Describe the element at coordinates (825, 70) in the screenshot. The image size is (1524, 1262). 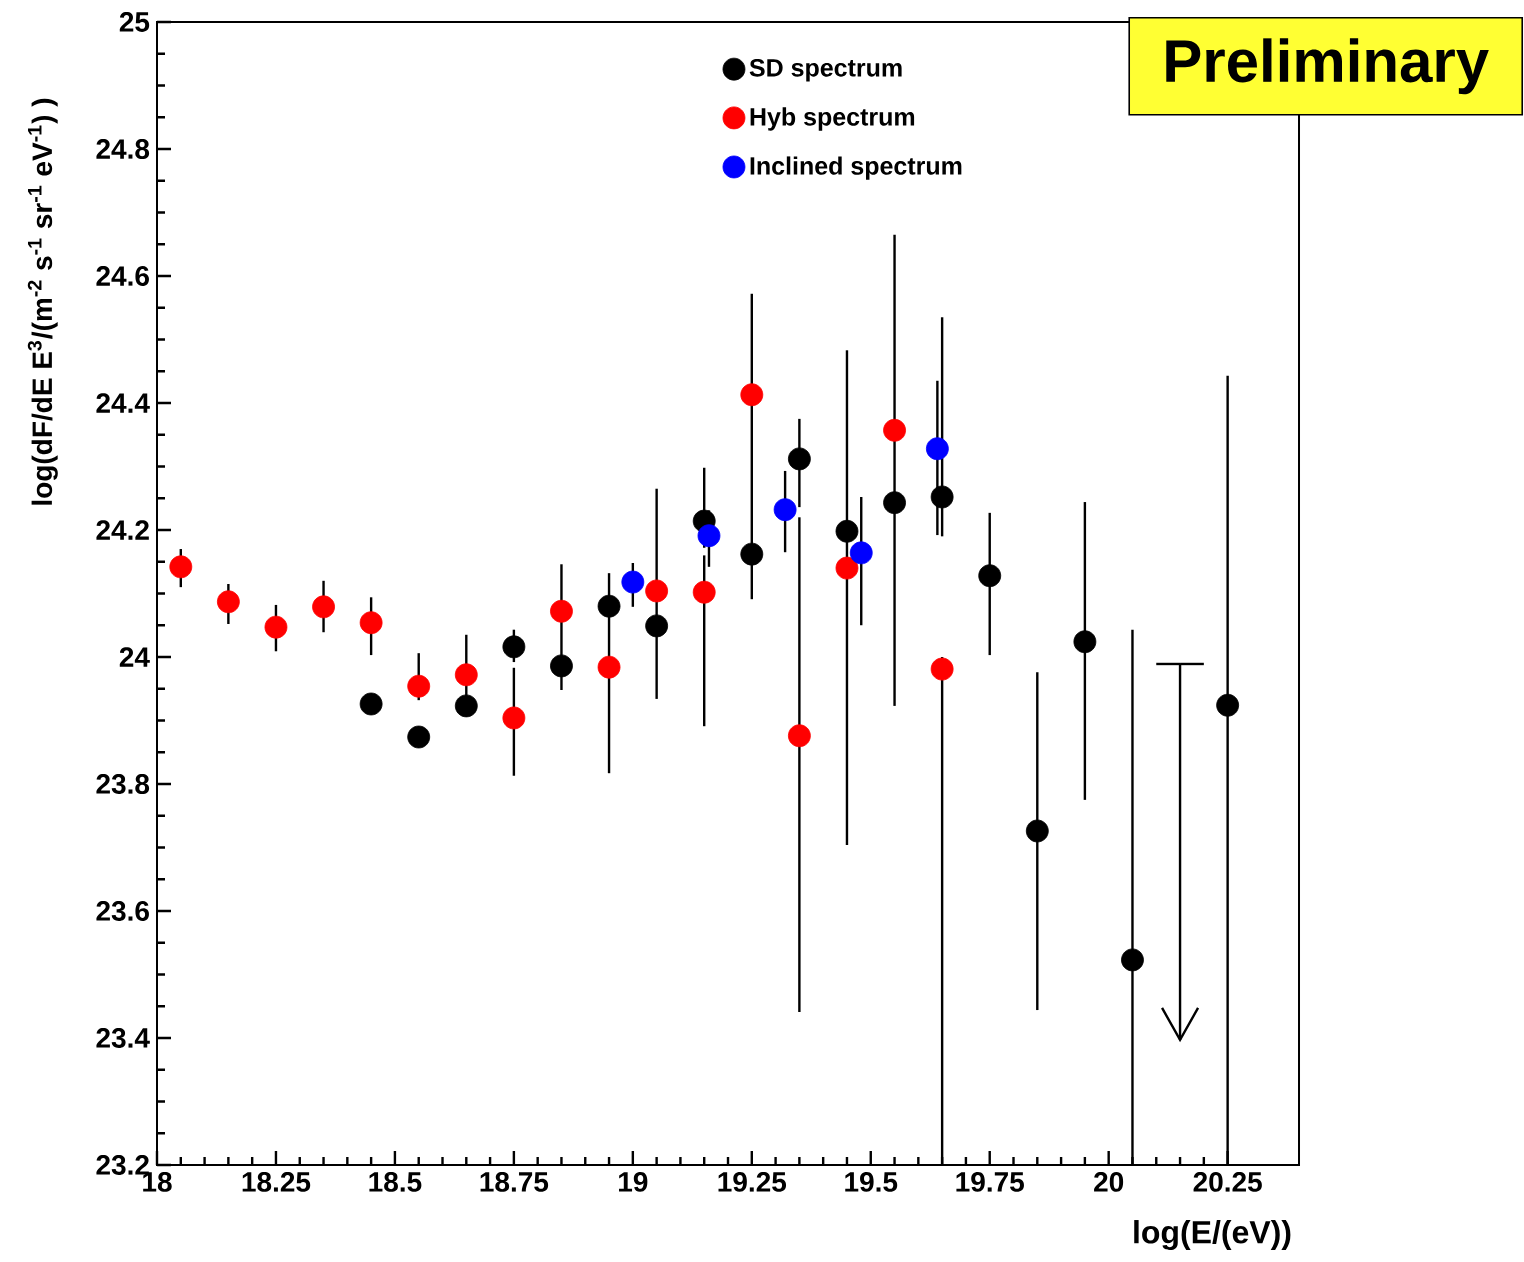
I see `legend-label: SD spectrum` at that location.